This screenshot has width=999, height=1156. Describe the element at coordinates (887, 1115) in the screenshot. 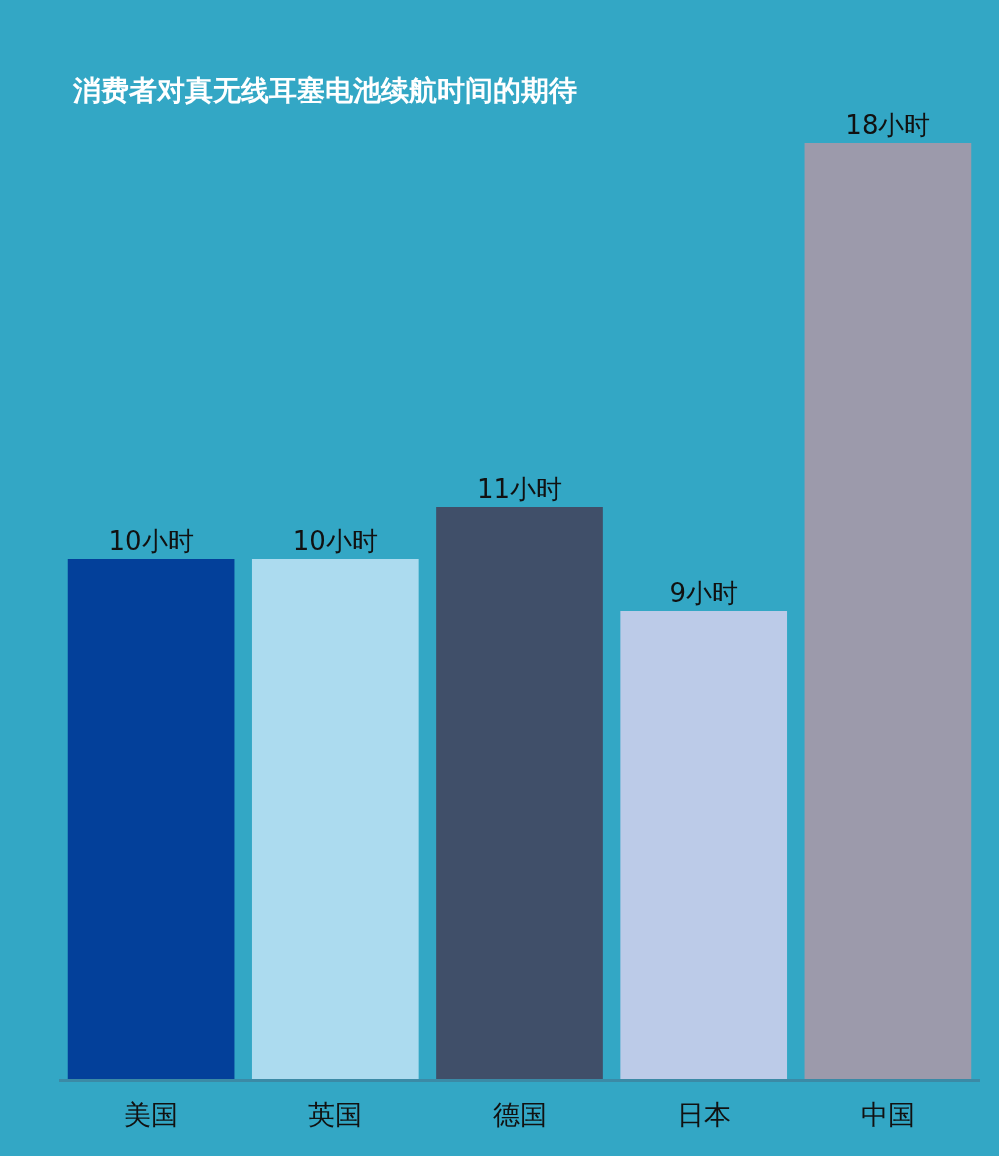

I see `x-tick-label: 中国` at that location.